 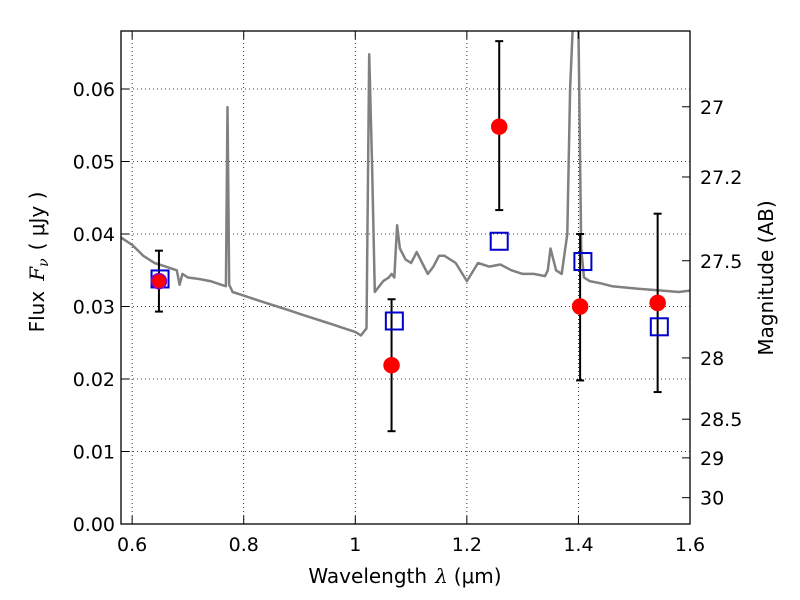 What do you see at coordinates (244, 545) in the screenshot?
I see `x-tick-label: 0.8` at bounding box center [244, 545].